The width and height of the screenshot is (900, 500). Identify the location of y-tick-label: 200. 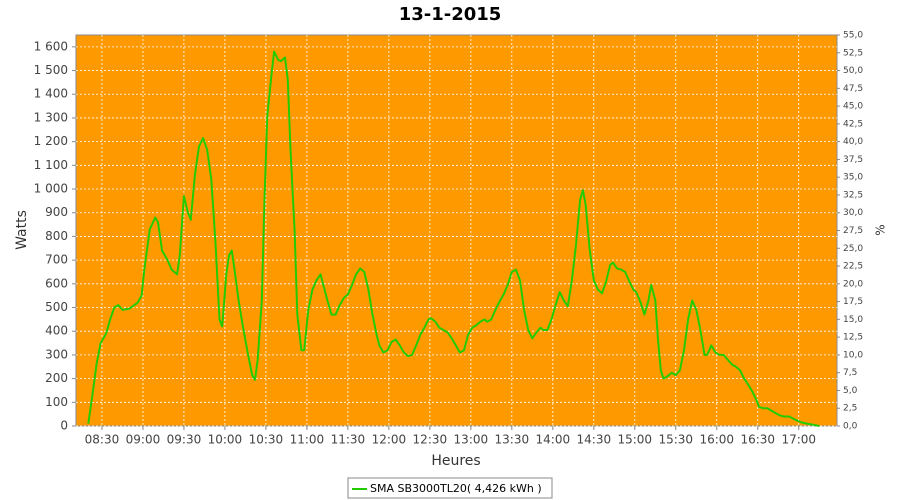
(56, 378).